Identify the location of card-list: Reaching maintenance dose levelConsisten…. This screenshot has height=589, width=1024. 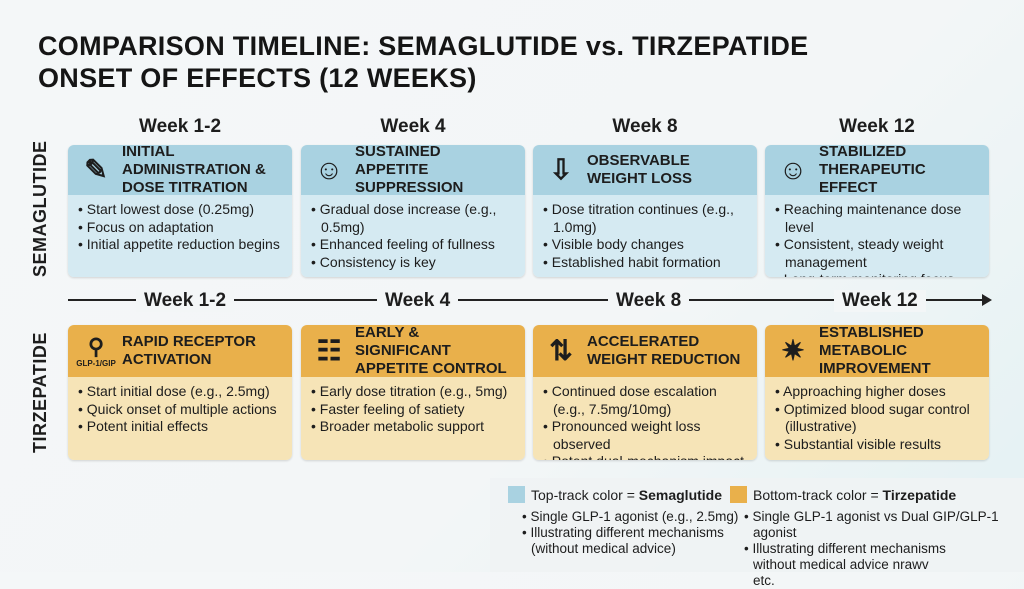
(877, 236).